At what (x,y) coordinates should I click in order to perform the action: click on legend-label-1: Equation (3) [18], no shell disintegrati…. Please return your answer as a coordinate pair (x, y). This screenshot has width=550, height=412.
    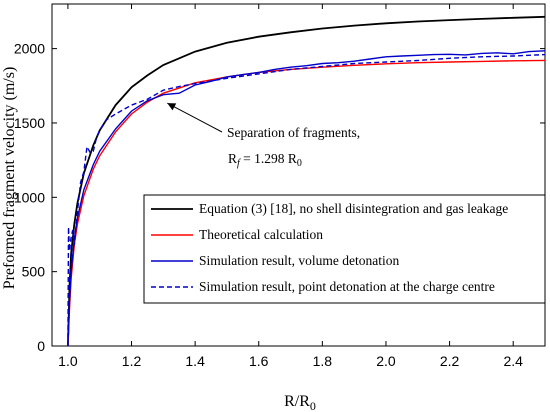
    Looking at the image, I should click on (353, 208).